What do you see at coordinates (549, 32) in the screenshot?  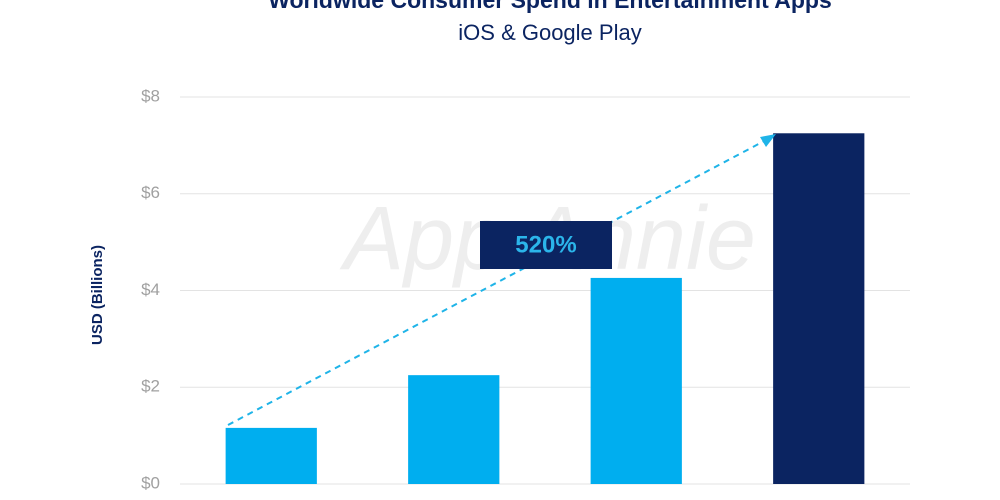 I see `chart-subtitle: iOS & Google Play` at bounding box center [549, 32].